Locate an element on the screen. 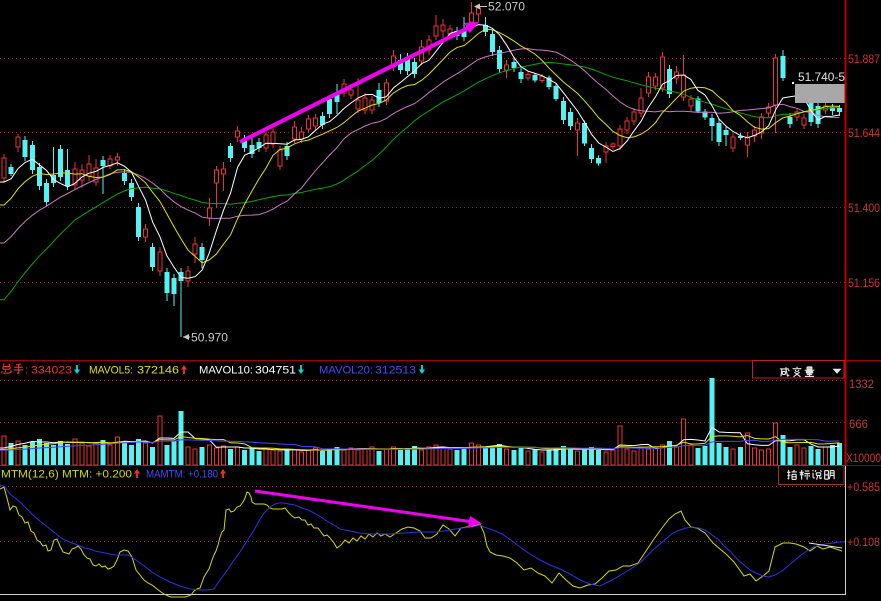 The height and width of the screenshot is (601, 881). svg-text: 666 is located at coordinates (858, 424).